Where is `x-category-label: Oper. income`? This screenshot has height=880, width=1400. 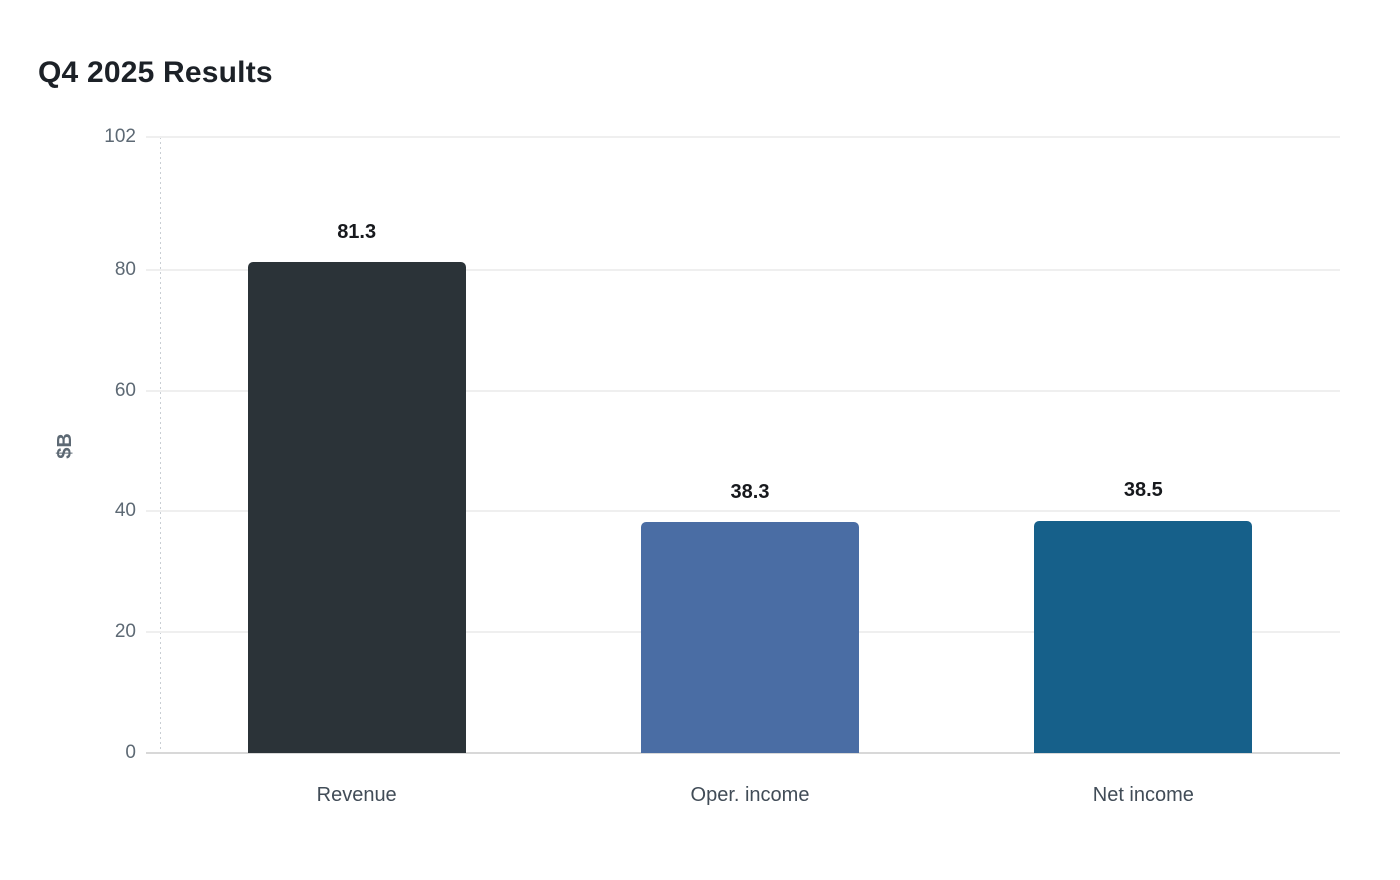
x-category-label: Oper. income is located at coordinates (750, 795).